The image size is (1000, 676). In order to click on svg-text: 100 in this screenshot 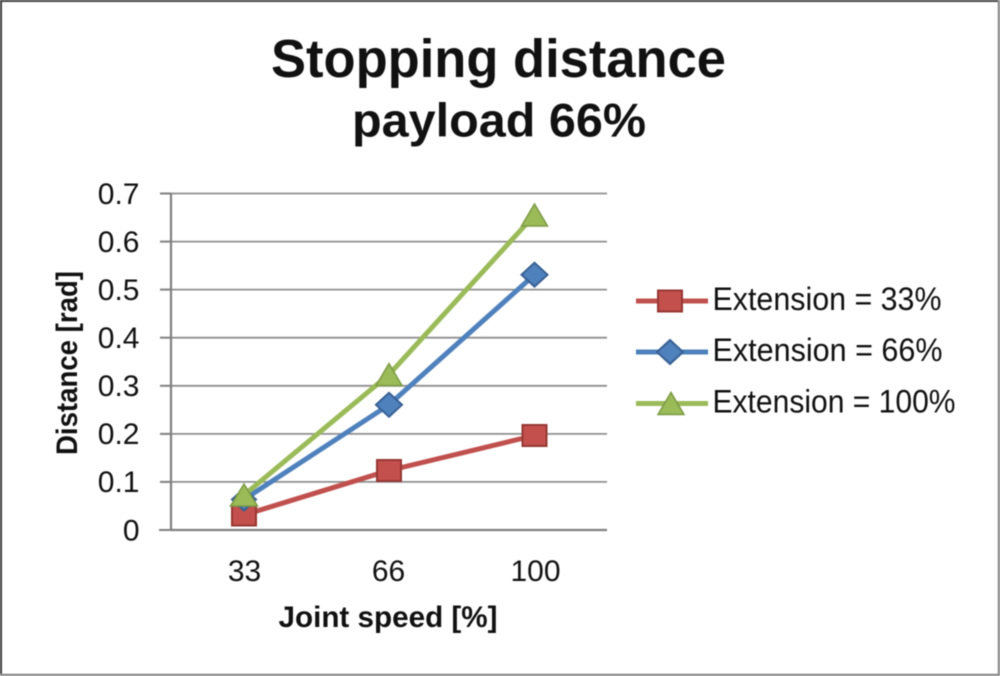, I will do `click(535, 571)`.